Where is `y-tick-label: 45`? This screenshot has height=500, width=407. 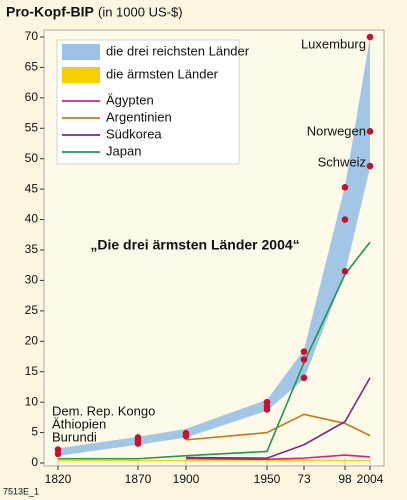 y-tick-label: 45 is located at coordinates (32, 188).